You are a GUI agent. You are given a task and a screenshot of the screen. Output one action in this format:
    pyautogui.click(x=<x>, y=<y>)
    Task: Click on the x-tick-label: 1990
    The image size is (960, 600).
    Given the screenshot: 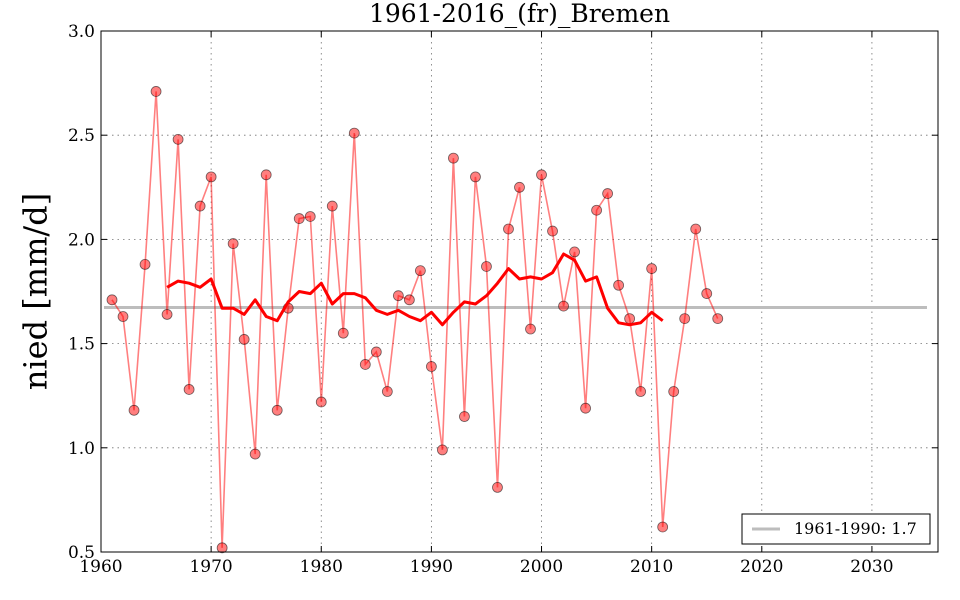 What is the action you would take?
    pyautogui.click(x=431, y=567)
    